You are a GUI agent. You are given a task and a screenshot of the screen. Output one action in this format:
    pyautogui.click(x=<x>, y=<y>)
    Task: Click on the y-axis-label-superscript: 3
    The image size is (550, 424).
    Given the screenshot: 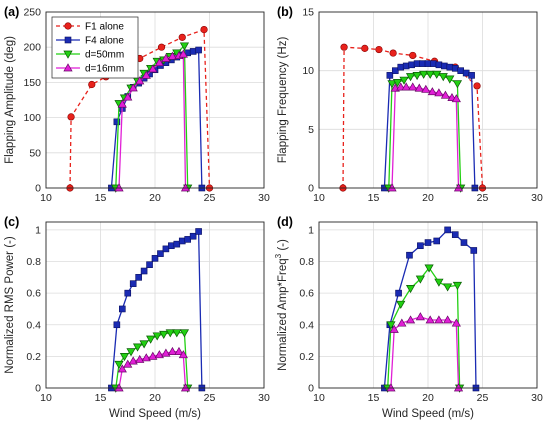 What is the action you would take?
    pyautogui.click(x=278, y=255)
    